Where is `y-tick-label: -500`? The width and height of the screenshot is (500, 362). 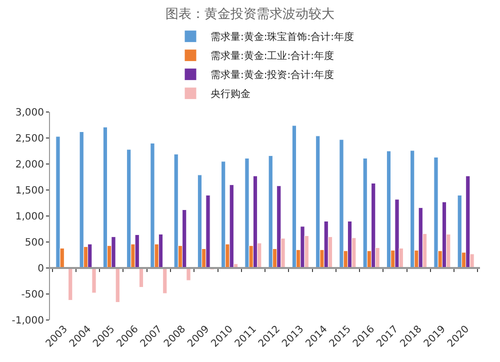
y-tick-label: -500 is located at coordinates (32, 295).